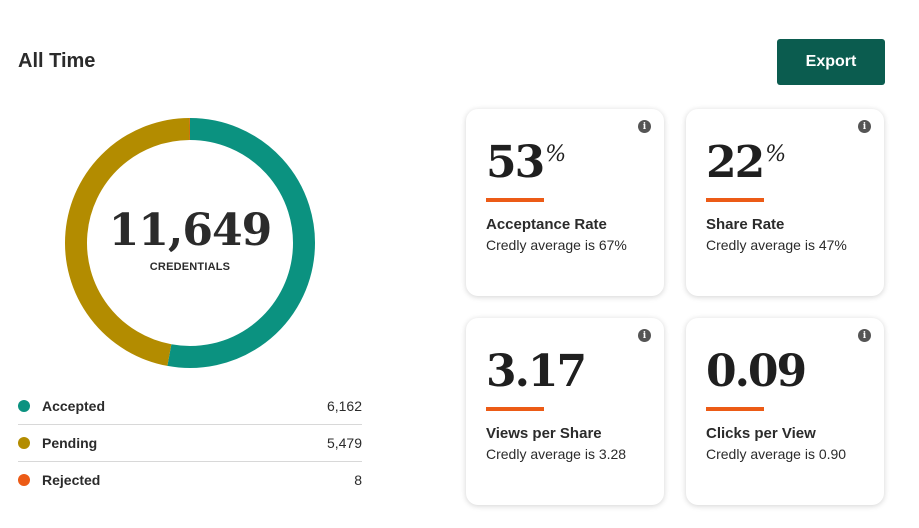  I want to click on accepted-dot-icon, so click(24, 406).